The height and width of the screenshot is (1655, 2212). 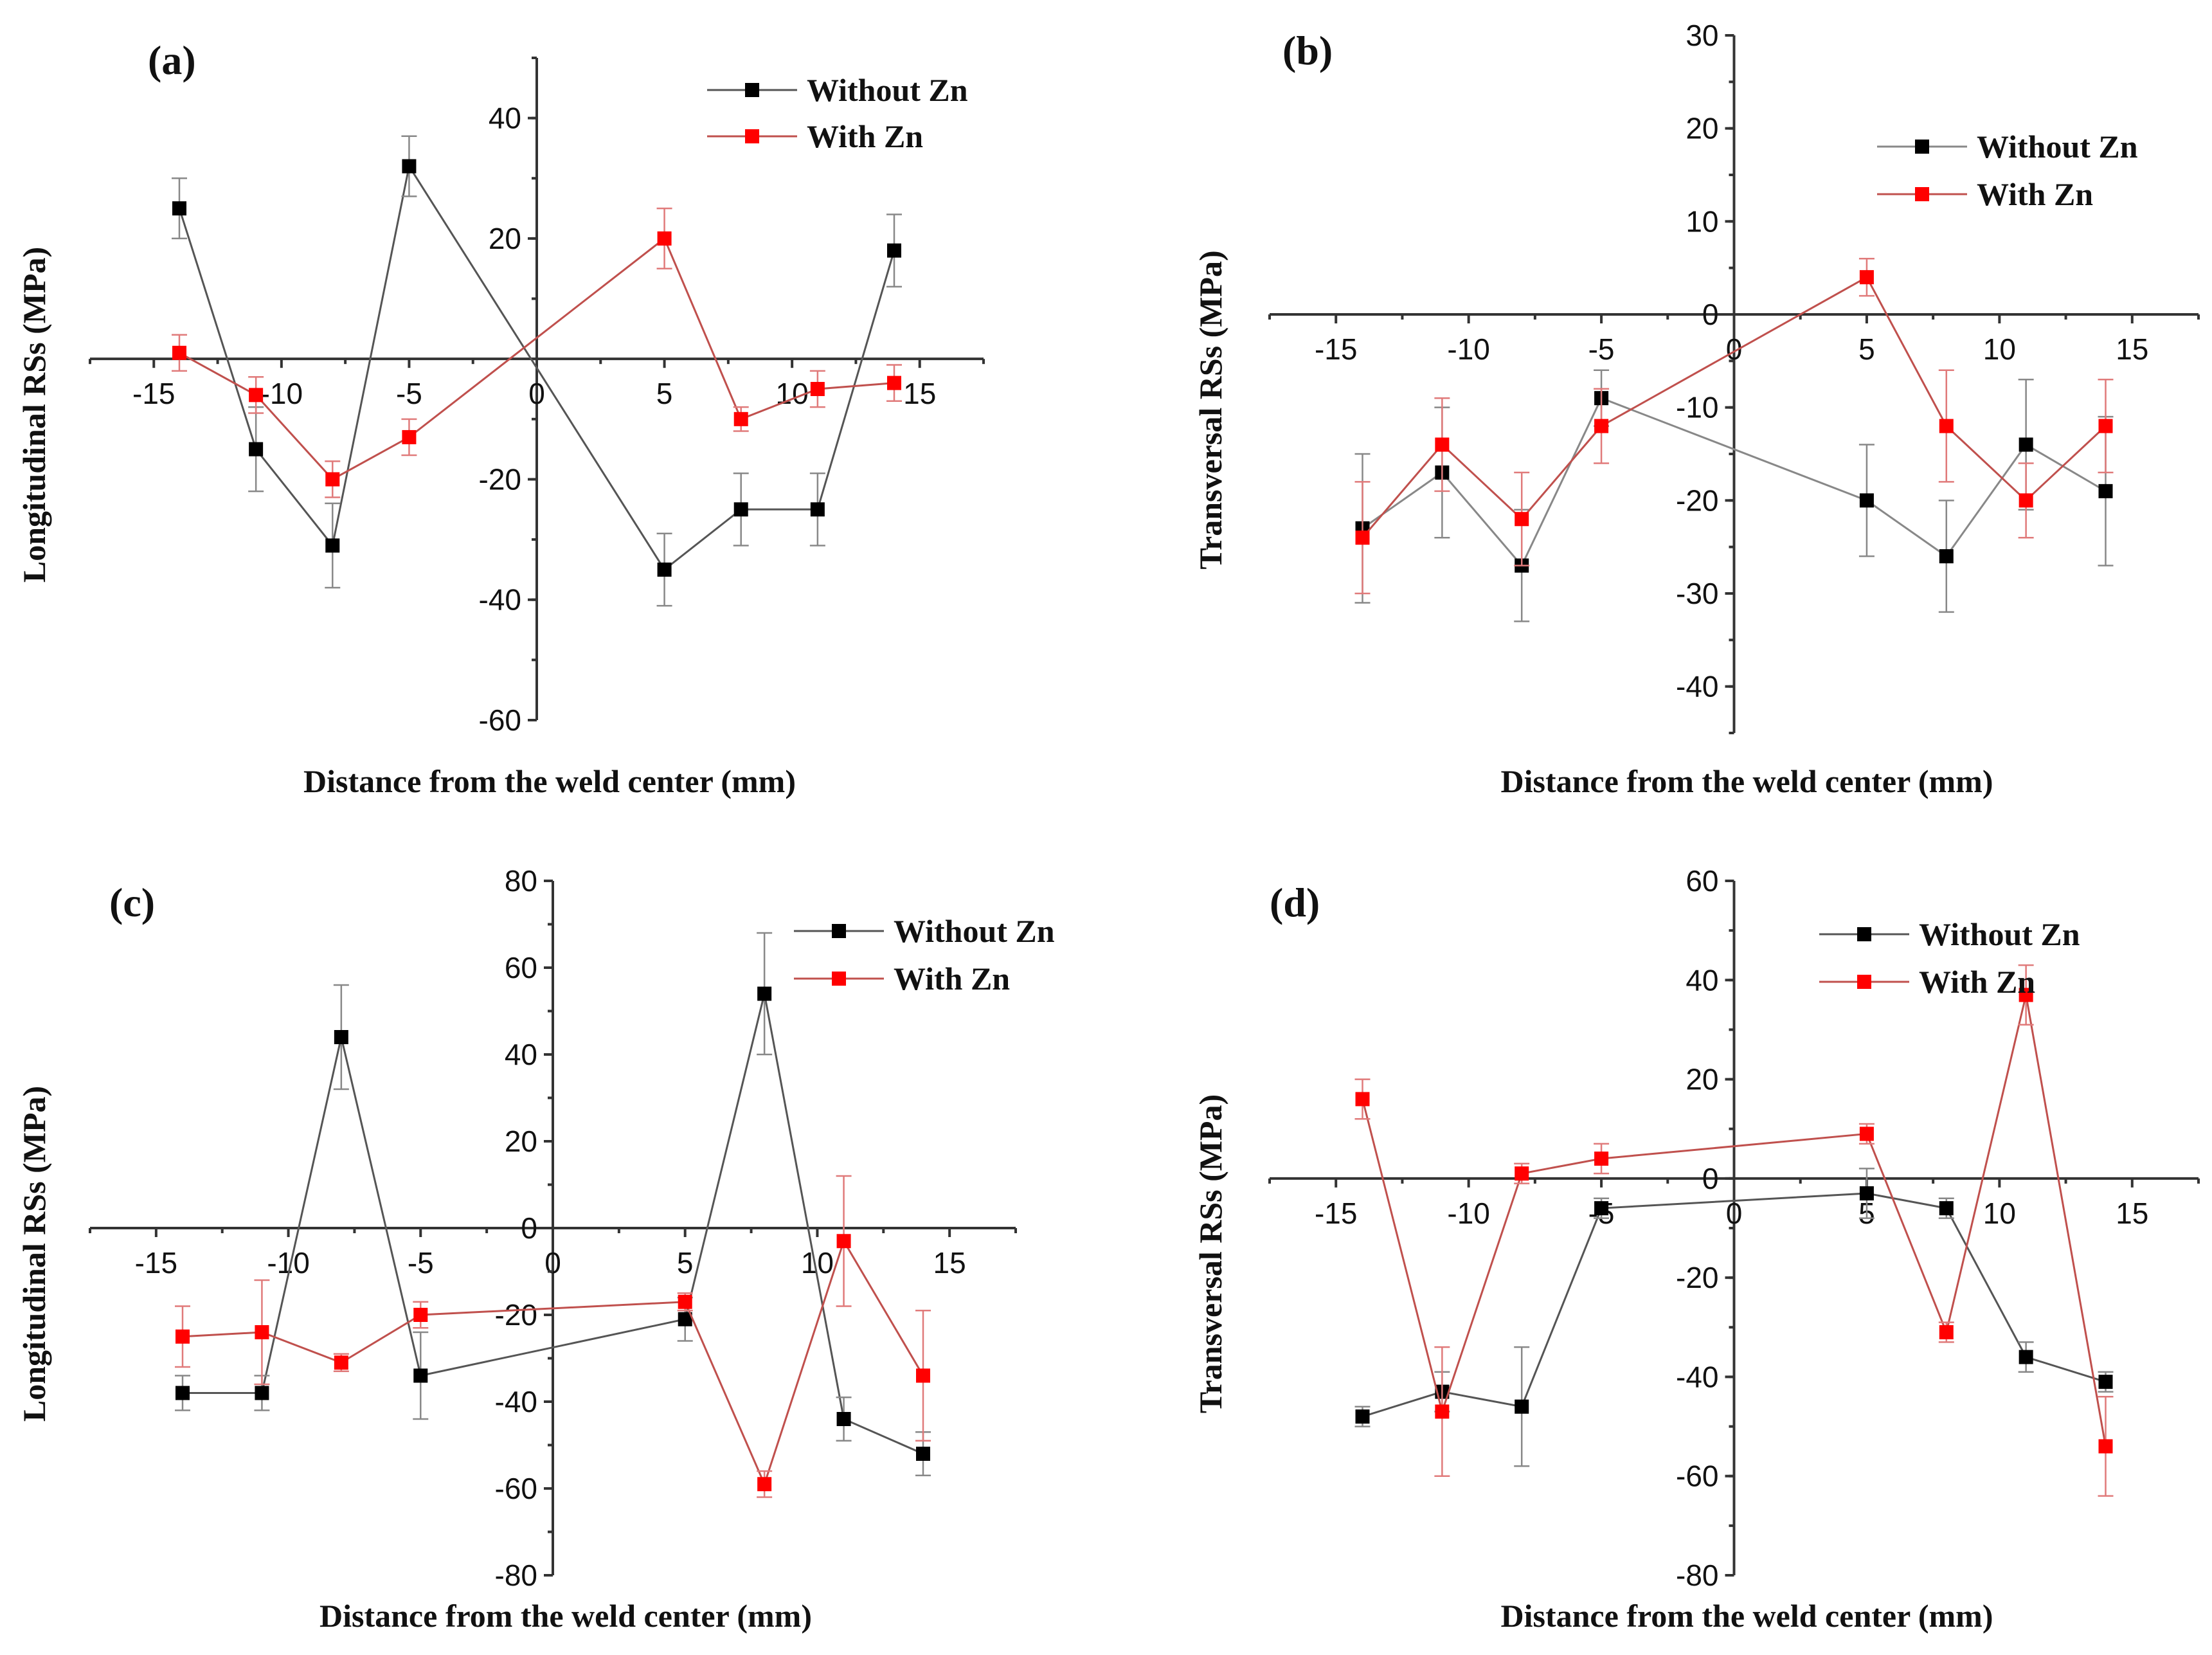 I want to click on x-axis-title: Distance from the weld center (mm), so click(x=549, y=781).